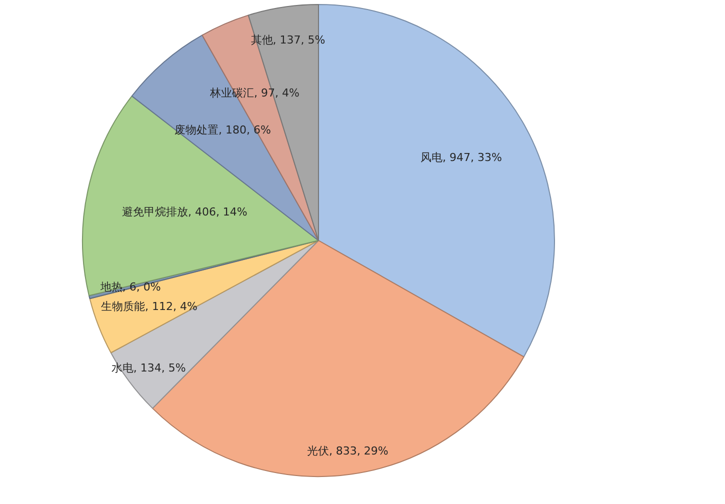 The height and width of the screenshot is (504, 725). I want to click on slice-label: 其他, 137, 5%, so click(288, 39).